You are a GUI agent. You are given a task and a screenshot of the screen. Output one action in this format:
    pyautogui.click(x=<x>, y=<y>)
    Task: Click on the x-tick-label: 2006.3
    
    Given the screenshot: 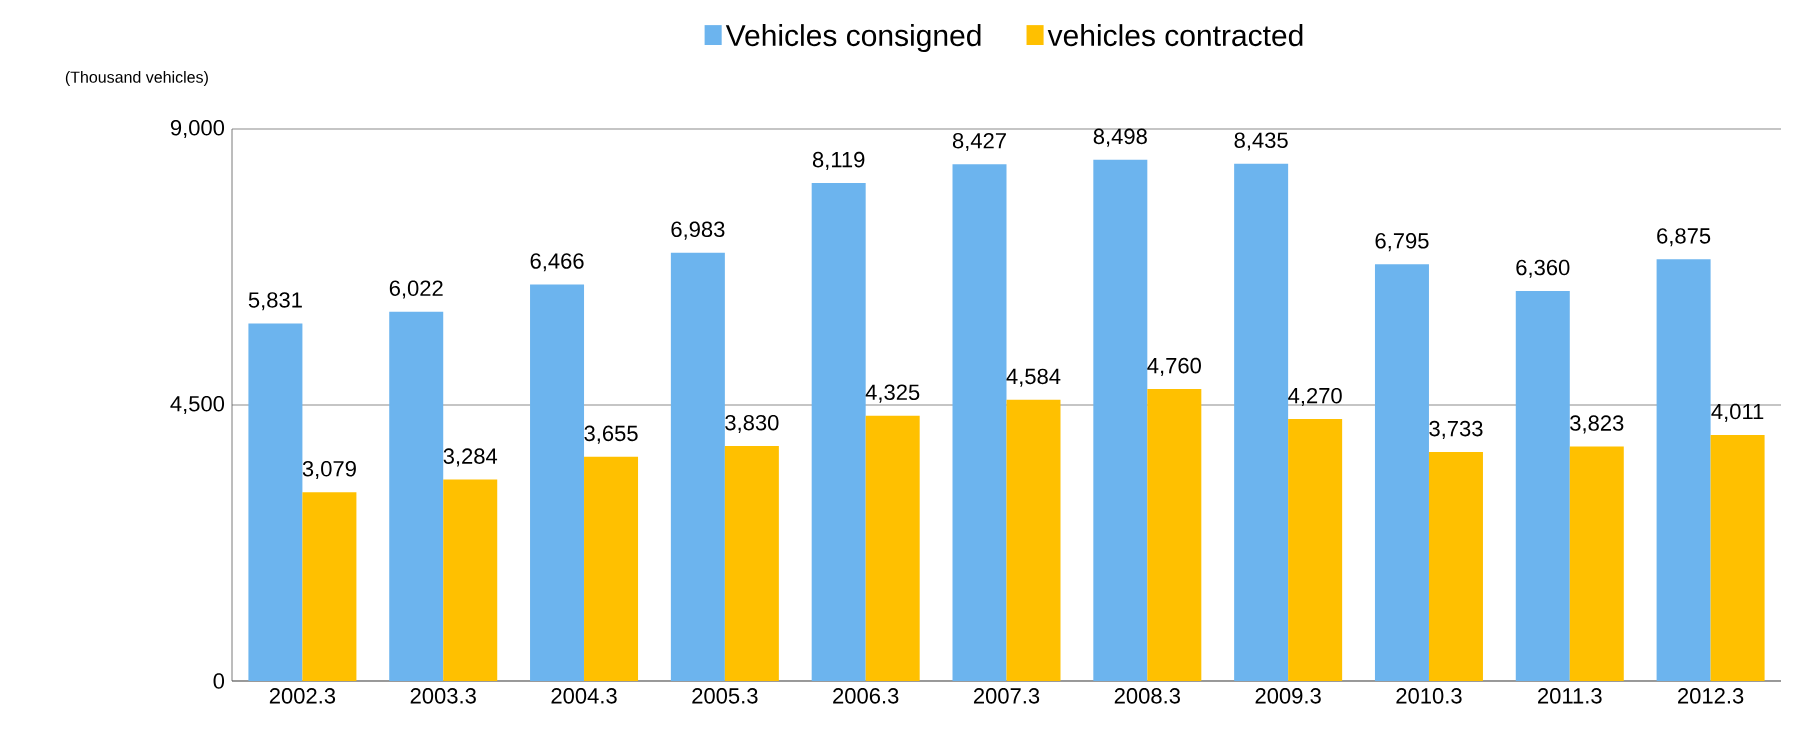 What is the action you would take?
    pyautogui.click(x=866, y=696)
    